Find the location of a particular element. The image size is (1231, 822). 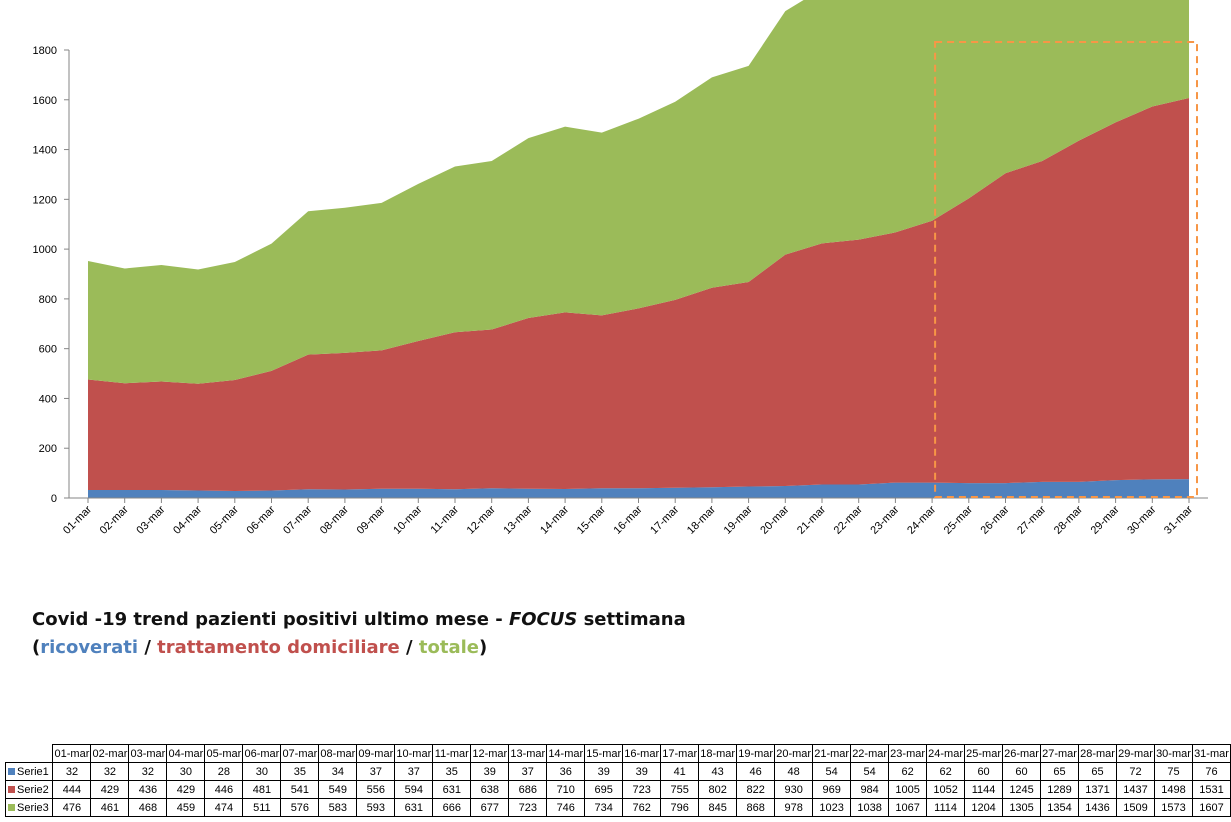

table-cell: 755 is located at coordinates (680, 789).